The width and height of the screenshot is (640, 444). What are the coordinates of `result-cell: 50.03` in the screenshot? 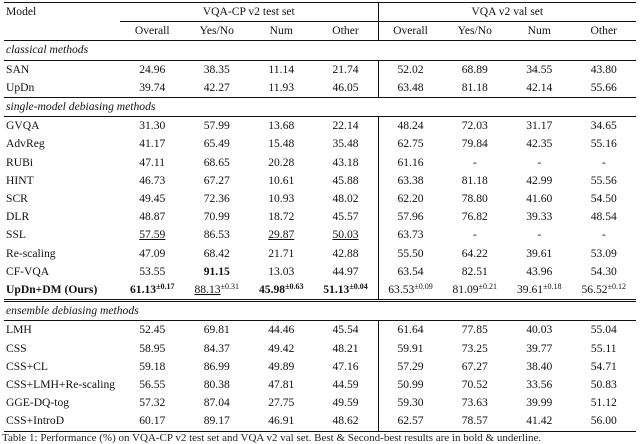 It's located at (346, 235).